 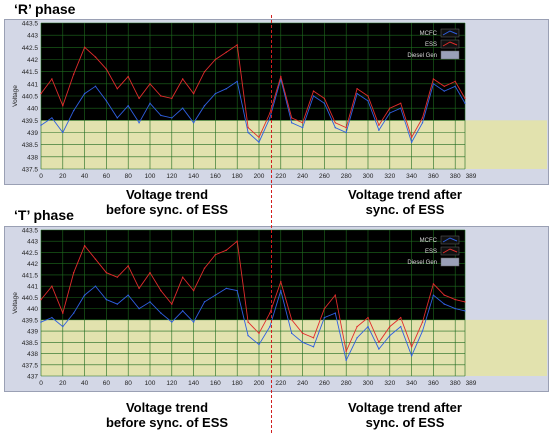 I want to click on legend-label: MCFC, so click(x=429, y=241).